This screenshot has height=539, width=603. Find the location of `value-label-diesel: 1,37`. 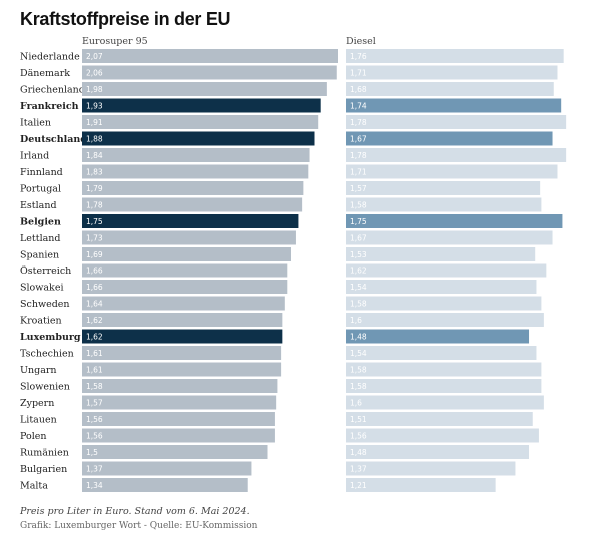

value-label-diesel: 1,37 is located at coordinates (358, 469).